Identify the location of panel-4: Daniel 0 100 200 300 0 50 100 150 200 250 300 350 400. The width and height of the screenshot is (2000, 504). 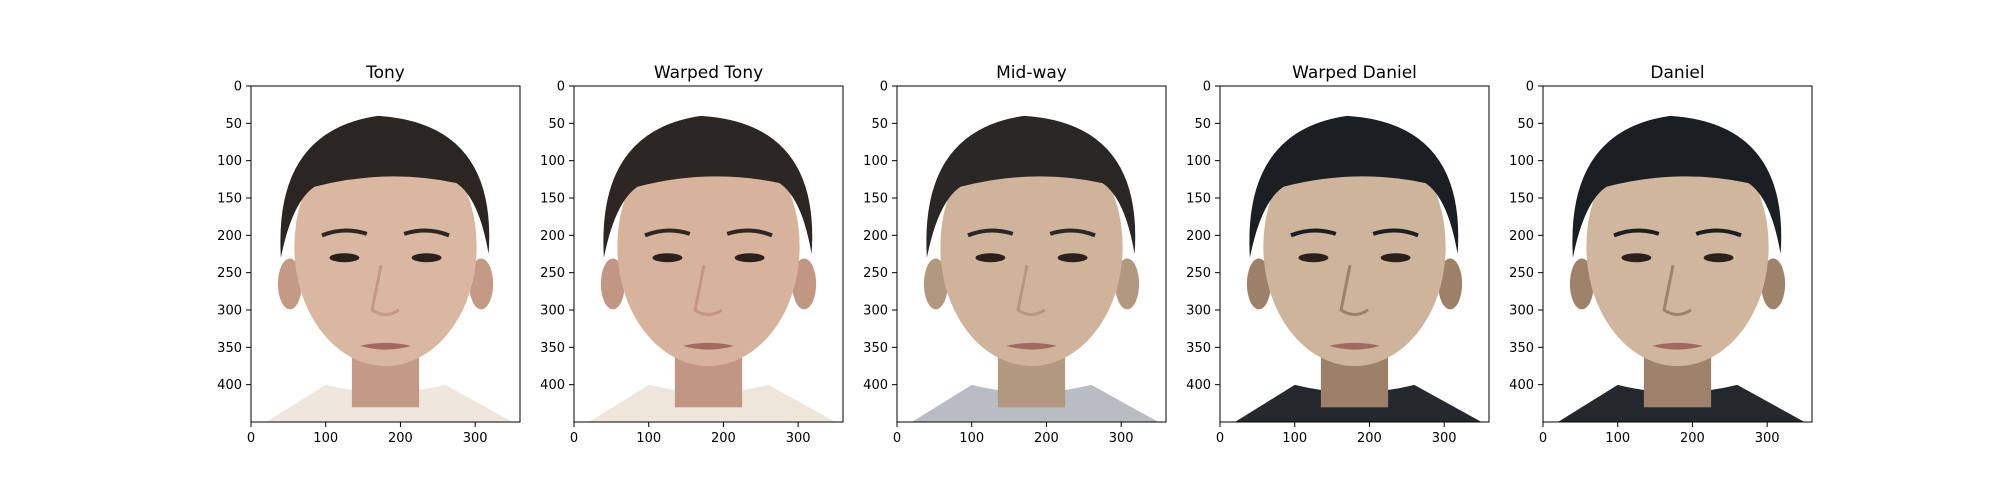
(1661, 254).